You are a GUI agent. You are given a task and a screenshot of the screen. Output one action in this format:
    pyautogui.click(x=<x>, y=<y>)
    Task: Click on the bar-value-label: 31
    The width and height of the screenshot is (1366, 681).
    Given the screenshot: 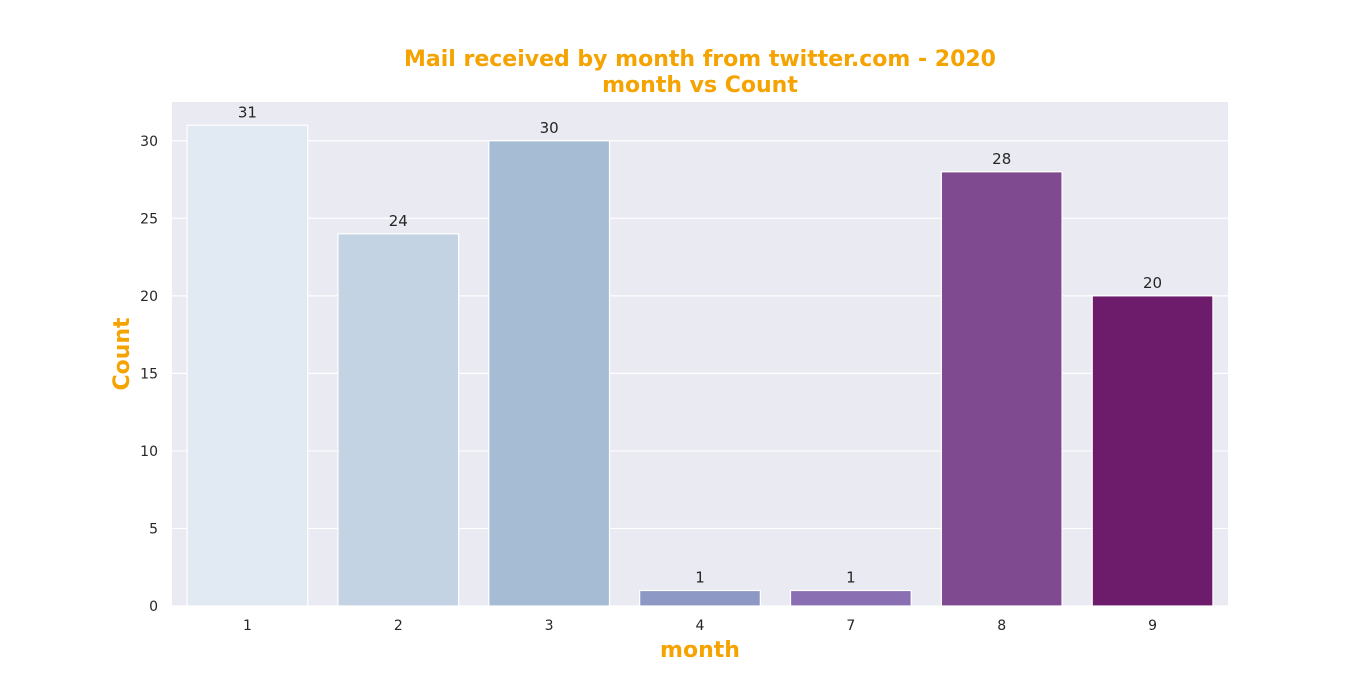 What is the action you would take?
    pyautogui.click(x=247, y=112)
    